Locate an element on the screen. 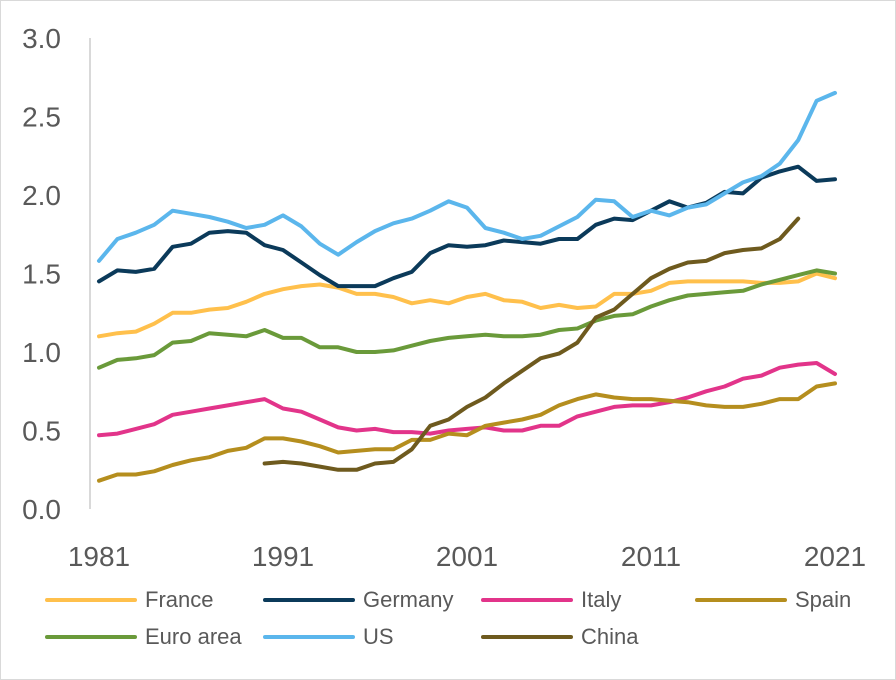 Image resolution: width=896 pixels, height=680 pixels. legend-item-germany: Germany is located at coordinates (358, 600).